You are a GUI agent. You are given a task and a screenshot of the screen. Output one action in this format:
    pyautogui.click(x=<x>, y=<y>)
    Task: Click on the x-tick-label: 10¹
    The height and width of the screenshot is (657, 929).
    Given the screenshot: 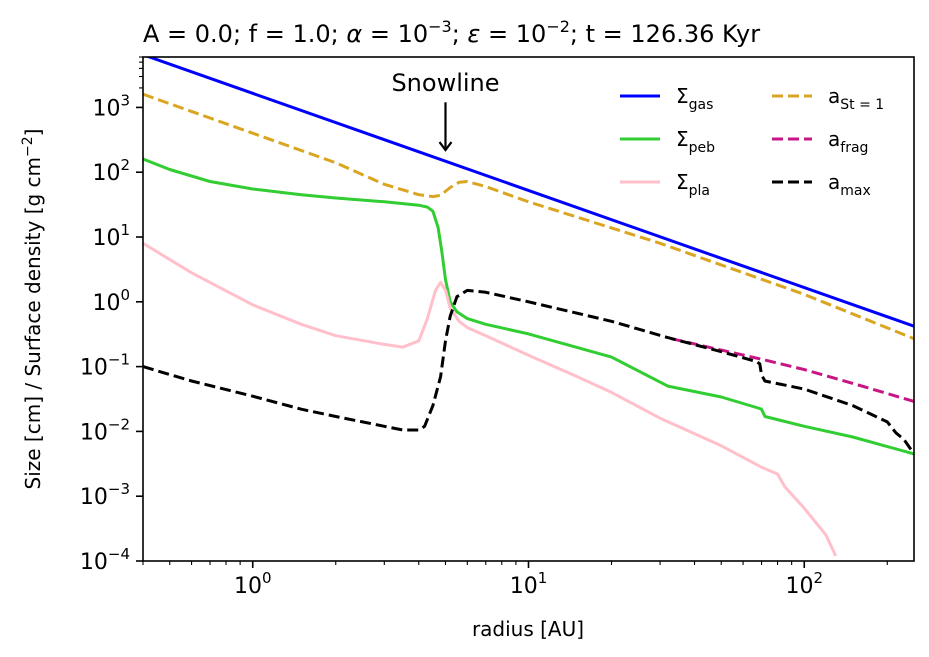 What is the action you would take?
    pyautogui.click(x=529, y=584)
    